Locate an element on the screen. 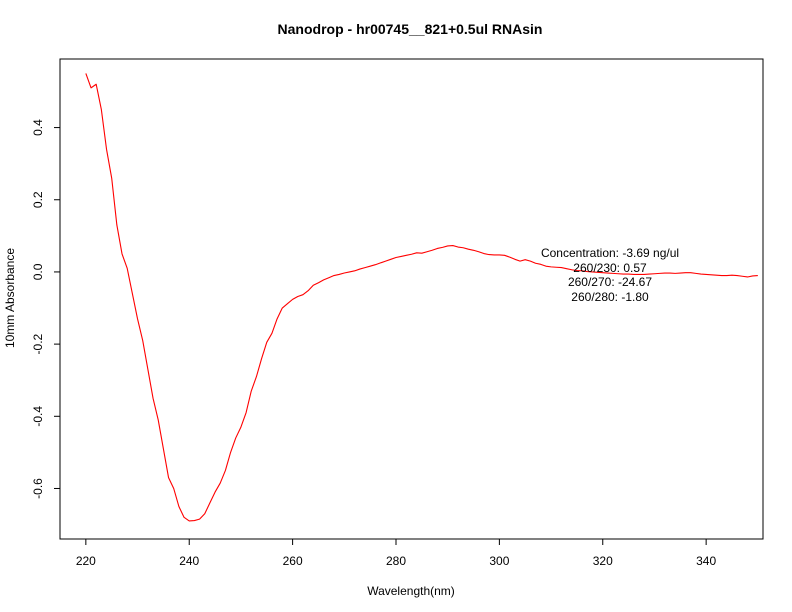 Image resolution: width=792 pixels, height=612 pixels. x-axis: 220 240 260 280 300 320 340 is located at coordinates (396, 553).